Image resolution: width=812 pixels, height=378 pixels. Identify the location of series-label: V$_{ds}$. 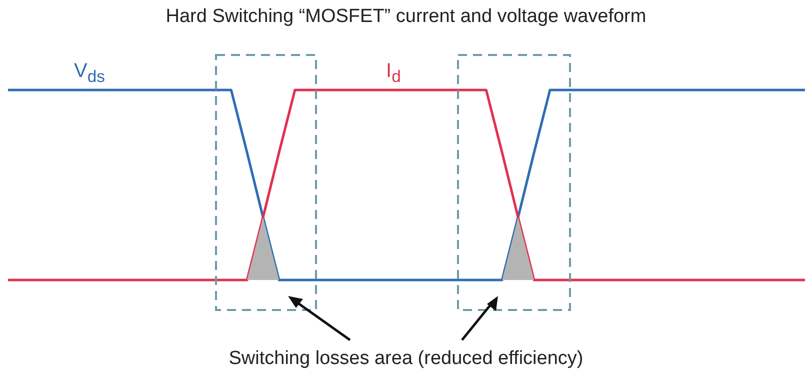
(89, 73).